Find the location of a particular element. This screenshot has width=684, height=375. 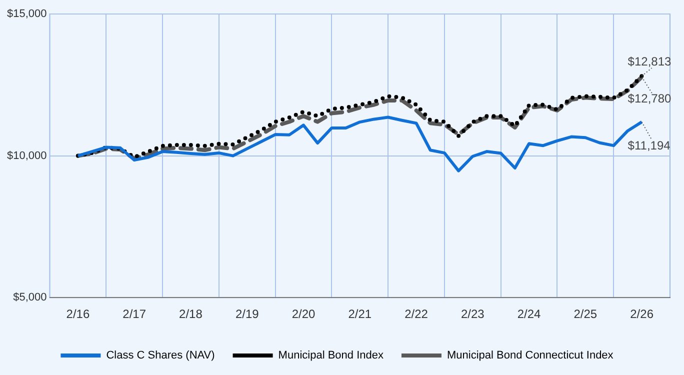

x-tick-label: 2/23 is located at coordinates (472, 314).